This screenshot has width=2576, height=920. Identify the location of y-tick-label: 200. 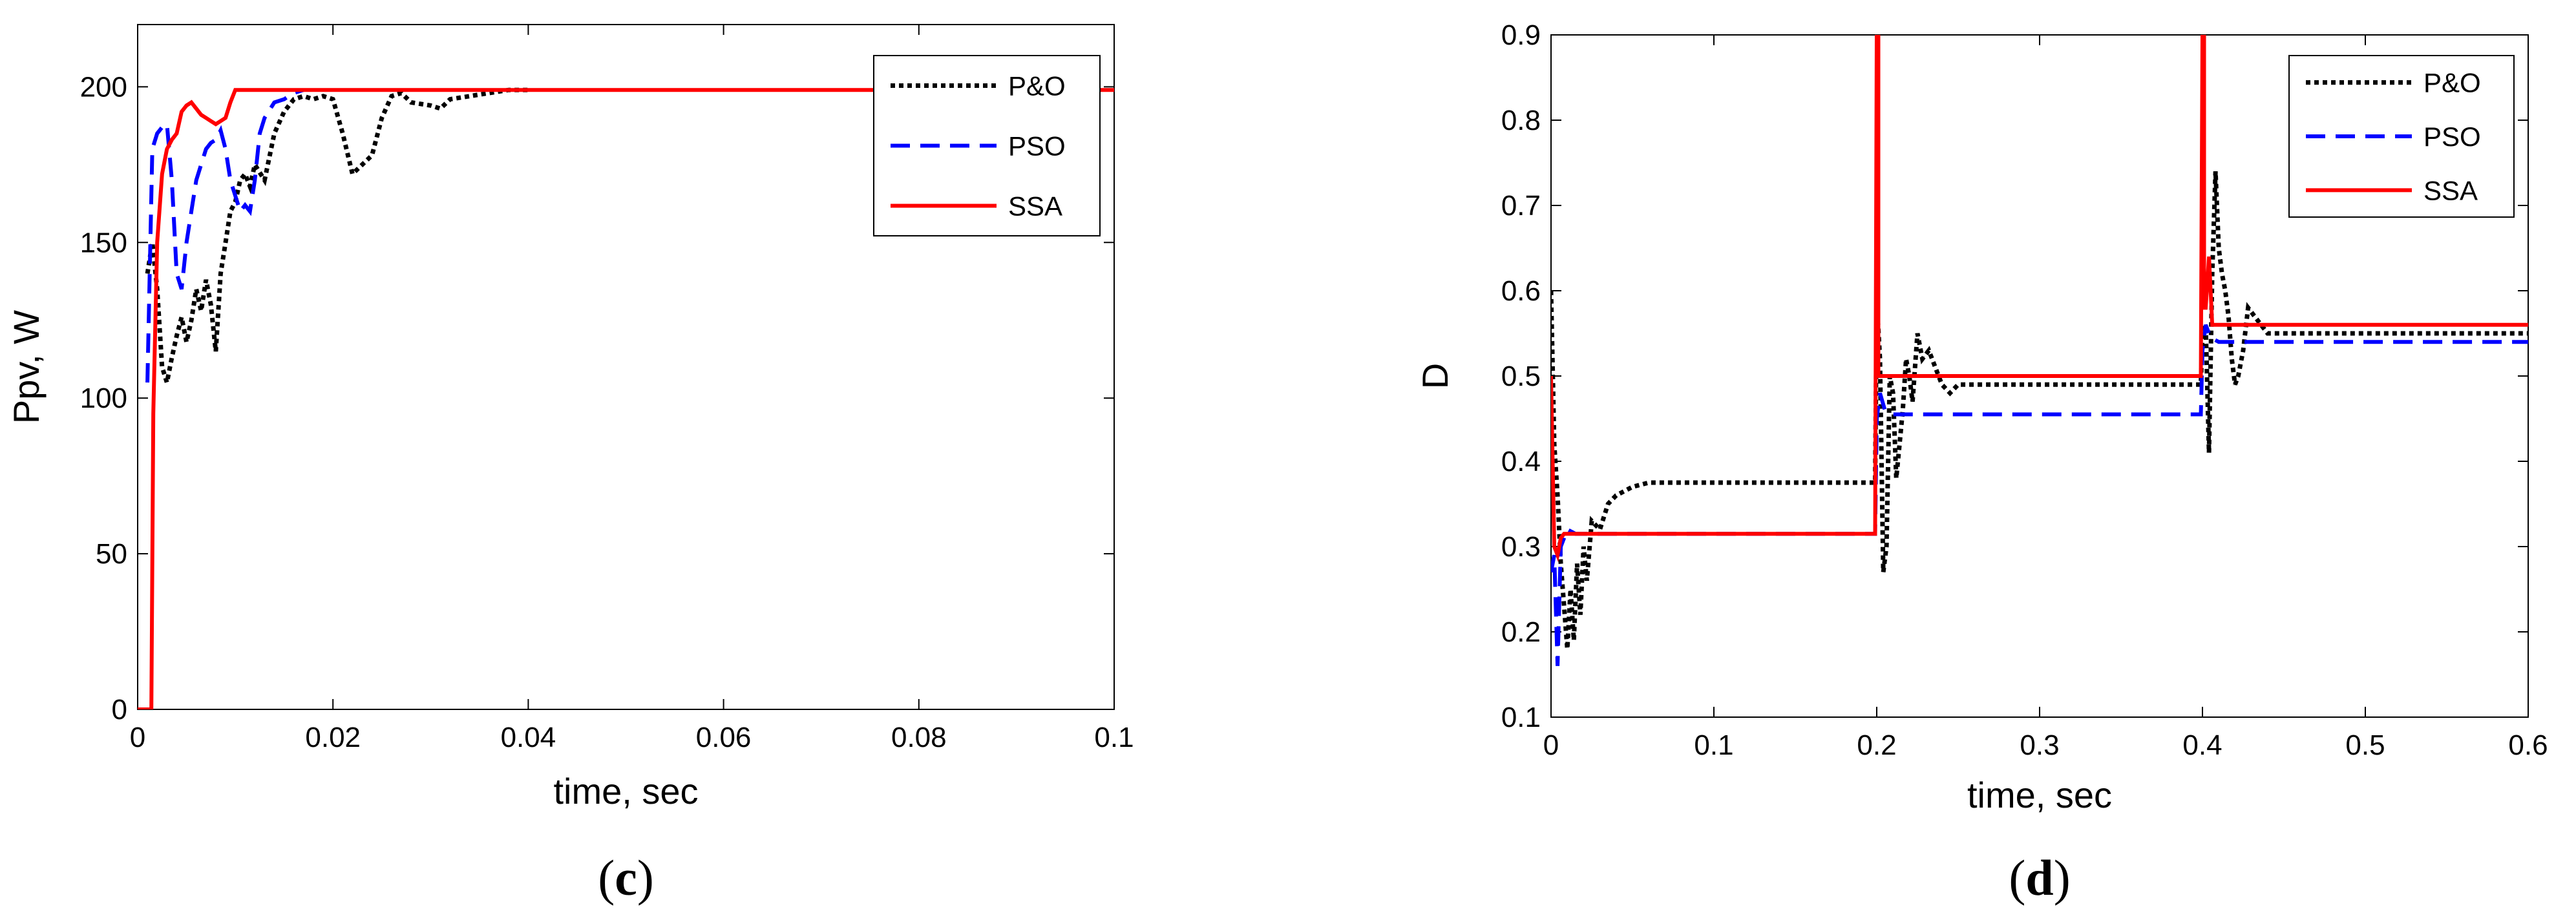
(103, 87).